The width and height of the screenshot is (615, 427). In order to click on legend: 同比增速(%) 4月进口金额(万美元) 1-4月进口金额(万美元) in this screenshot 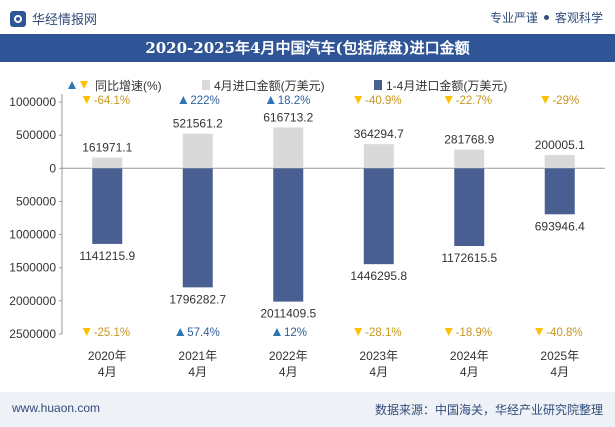, I will do `click(287, 85)`.